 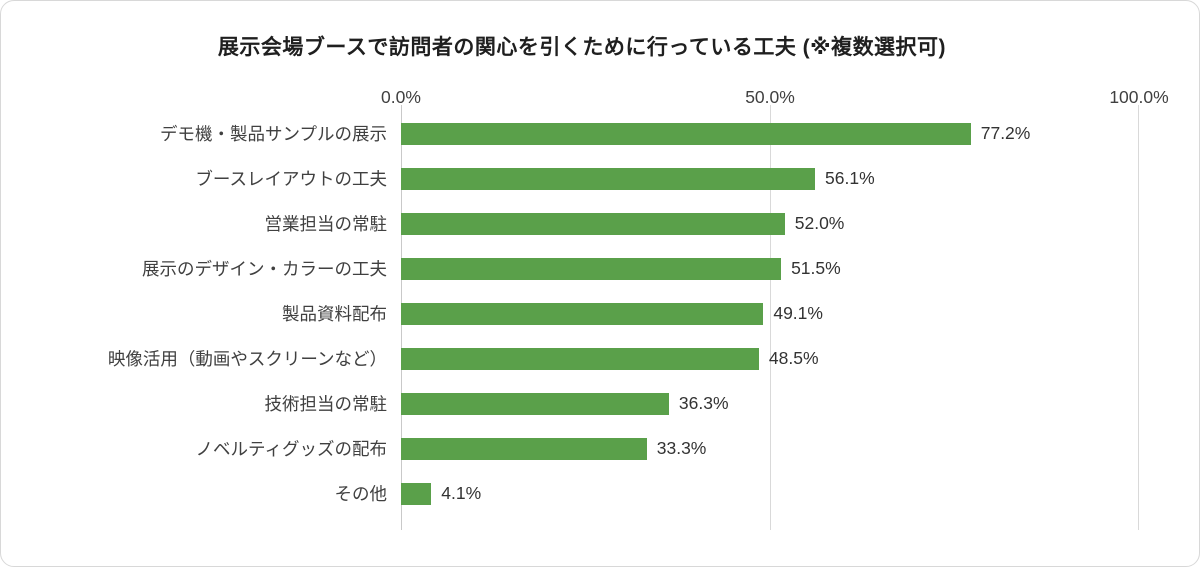 I want to click on value-label: 52.0%, so click(x=819, y=223).